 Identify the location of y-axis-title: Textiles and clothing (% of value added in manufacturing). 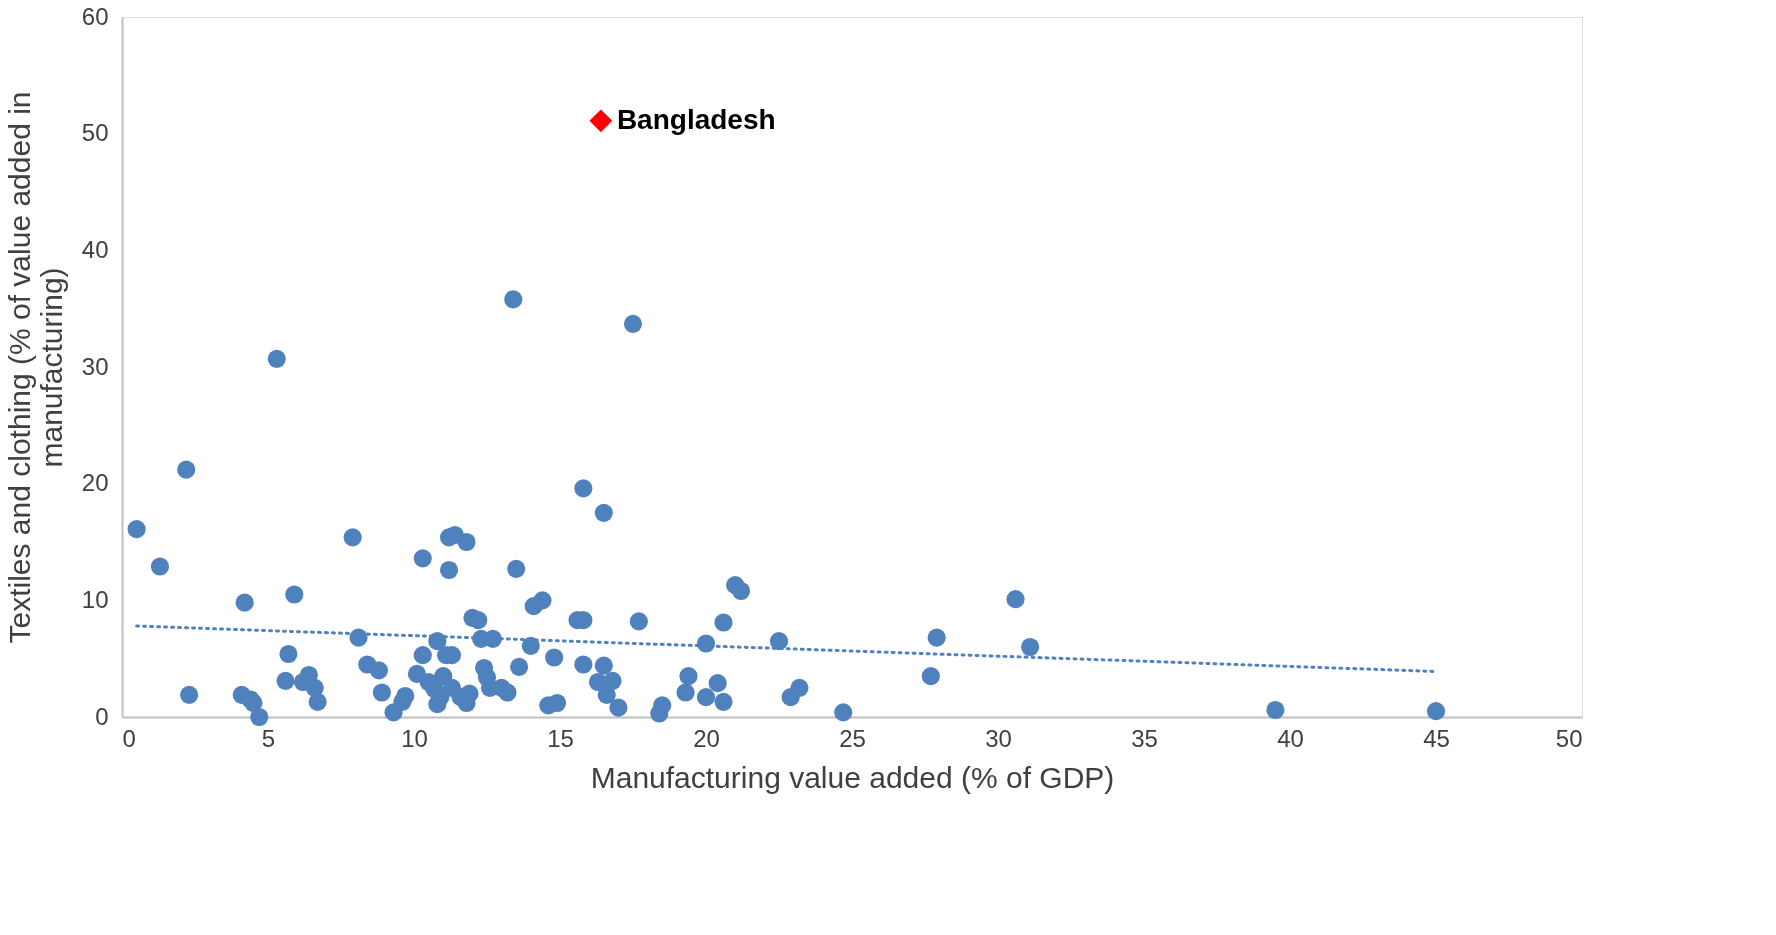
(35, 367).